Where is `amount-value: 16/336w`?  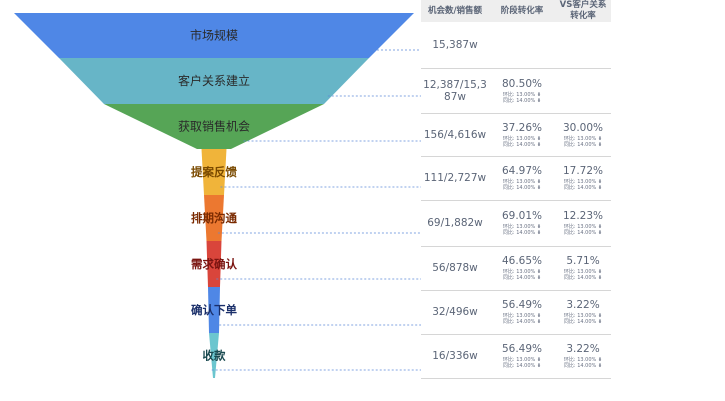
amount-value: 16/336w is located at coordinates (455, 356).